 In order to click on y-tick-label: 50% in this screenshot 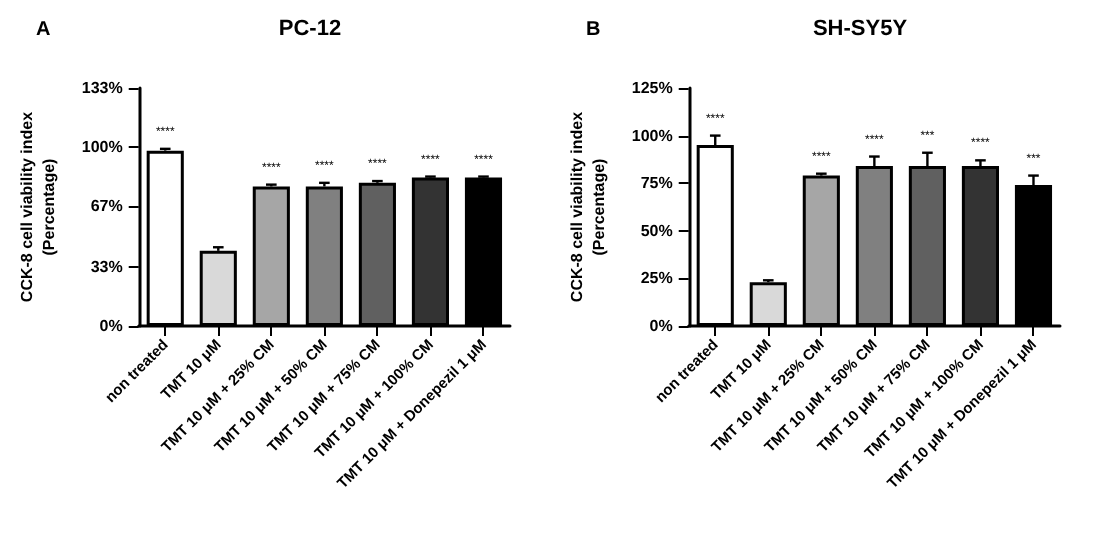, I will do `click(656, 230)`.